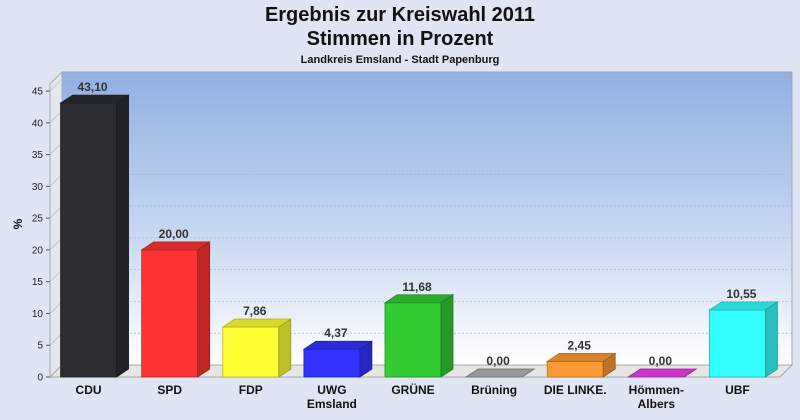 The width and height of the screenshot is (800, 420). I want to click on category-label: Brüning, so click(494, 390).